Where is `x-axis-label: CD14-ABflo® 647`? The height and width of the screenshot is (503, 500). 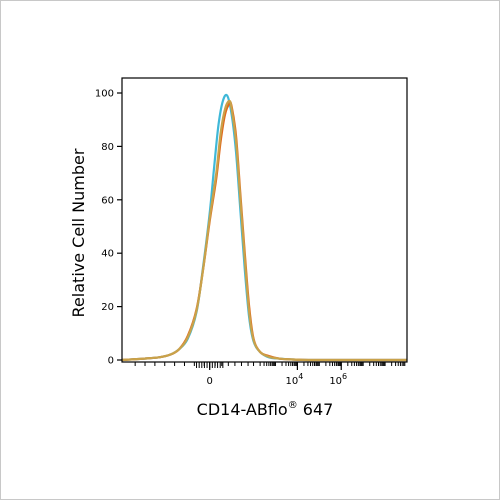
x-axis-label: CD14-ABflo® 647 is located at coordinates (265, 409).